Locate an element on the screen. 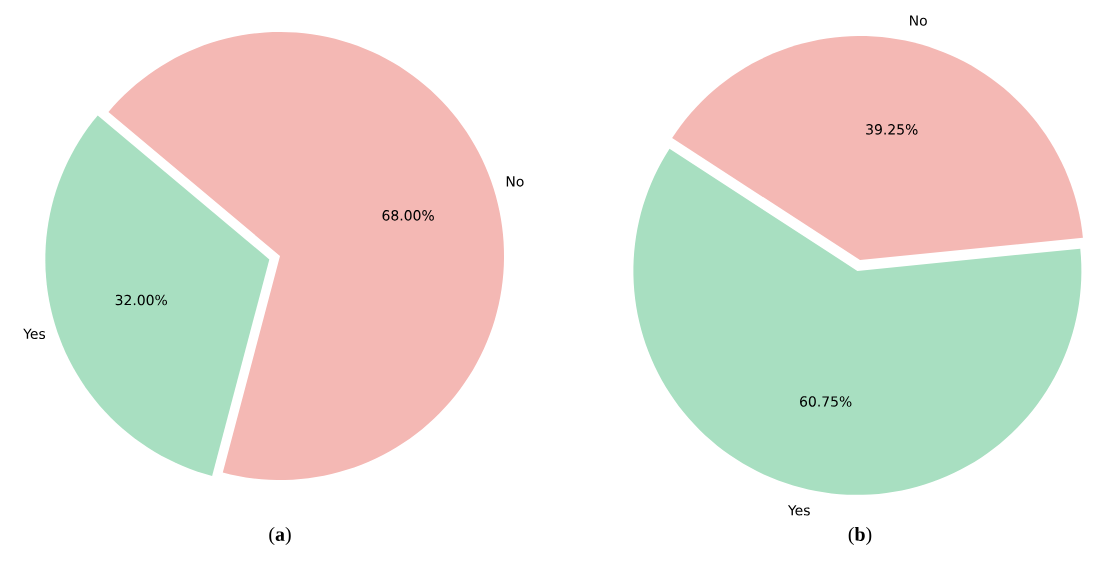 Image resolution: width=1100 pixels, height=580 pixels. text: (a) is located at coordinates (280, 536).